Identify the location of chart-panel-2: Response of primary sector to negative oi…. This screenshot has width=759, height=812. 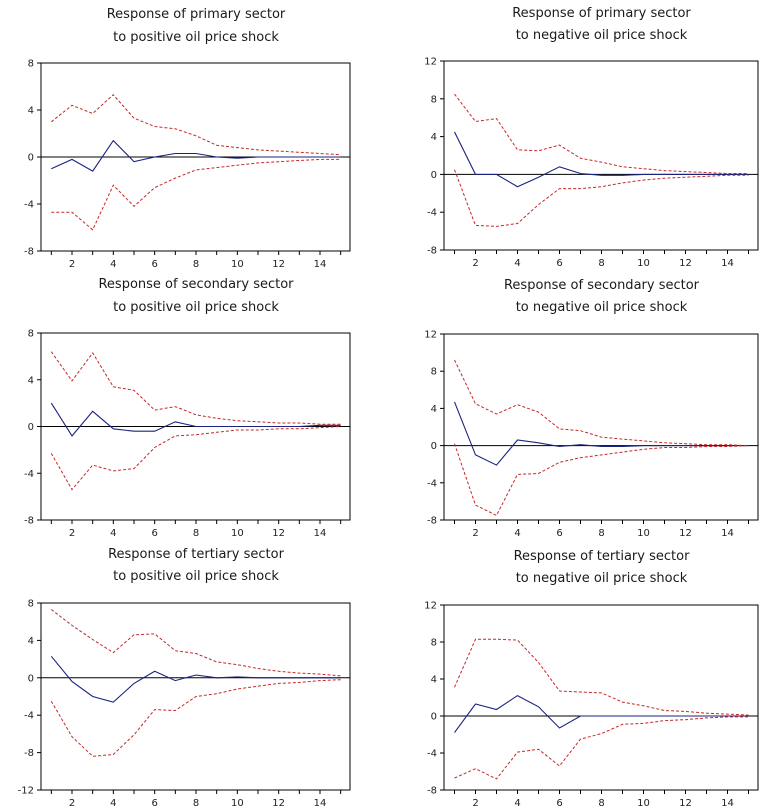
(591, 137).